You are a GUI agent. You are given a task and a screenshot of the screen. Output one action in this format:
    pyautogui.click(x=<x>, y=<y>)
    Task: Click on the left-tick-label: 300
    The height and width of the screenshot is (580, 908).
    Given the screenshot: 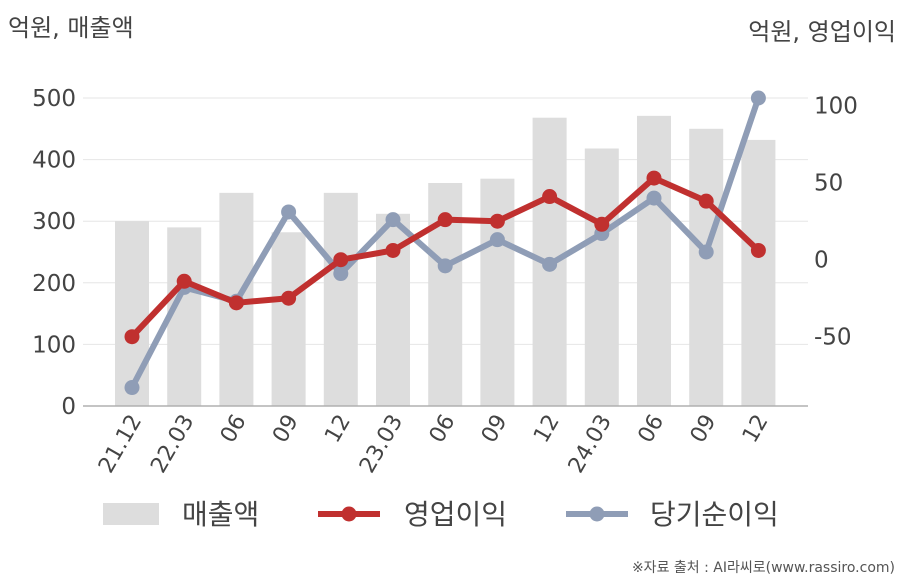 What is the action you would take?
    pyautogui.click(x=54, y=222)
    